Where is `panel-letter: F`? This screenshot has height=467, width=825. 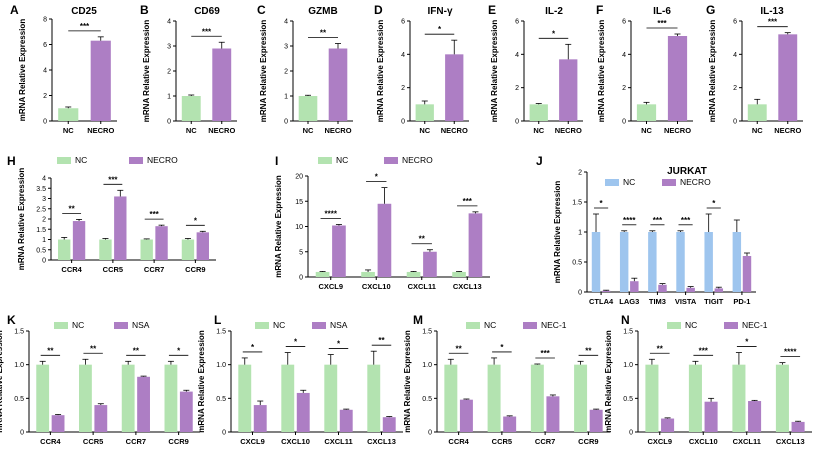 panel-letter: F is located at coordinates (599, 10).